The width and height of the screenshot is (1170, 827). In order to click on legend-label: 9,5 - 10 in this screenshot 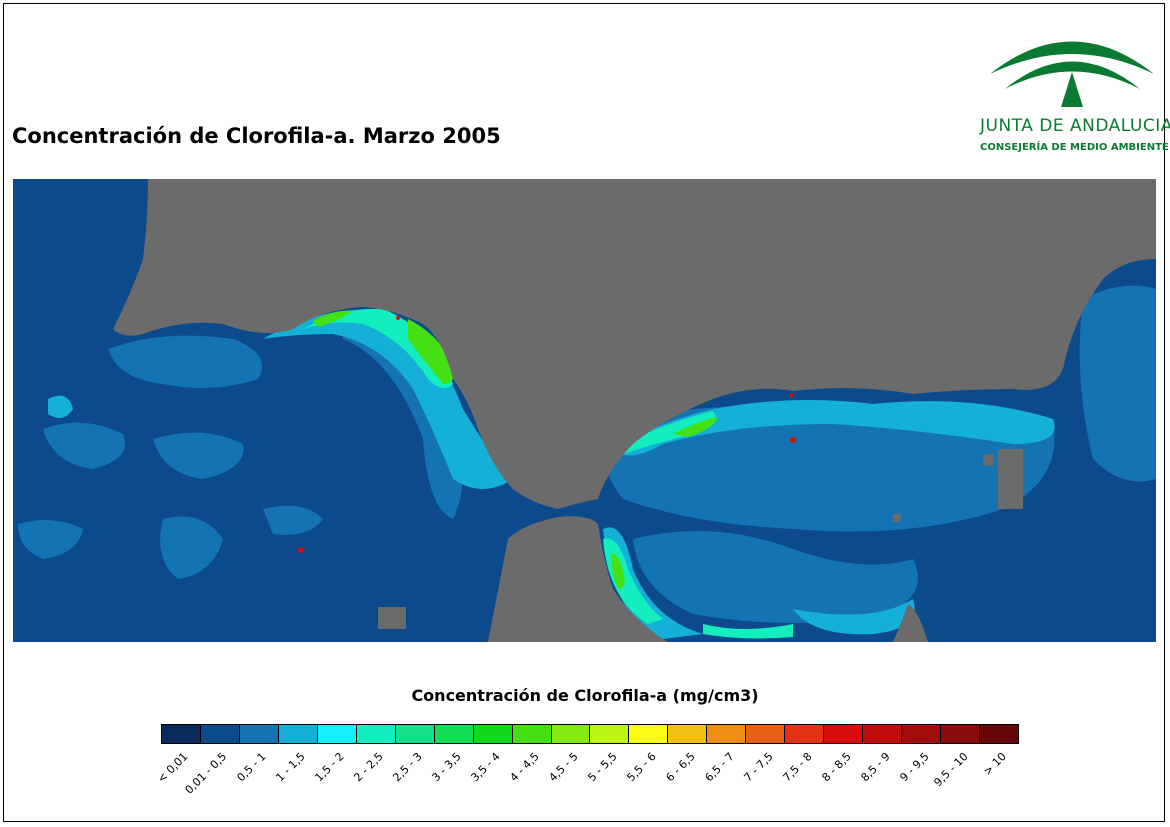, I will do `click(950, 770)`.